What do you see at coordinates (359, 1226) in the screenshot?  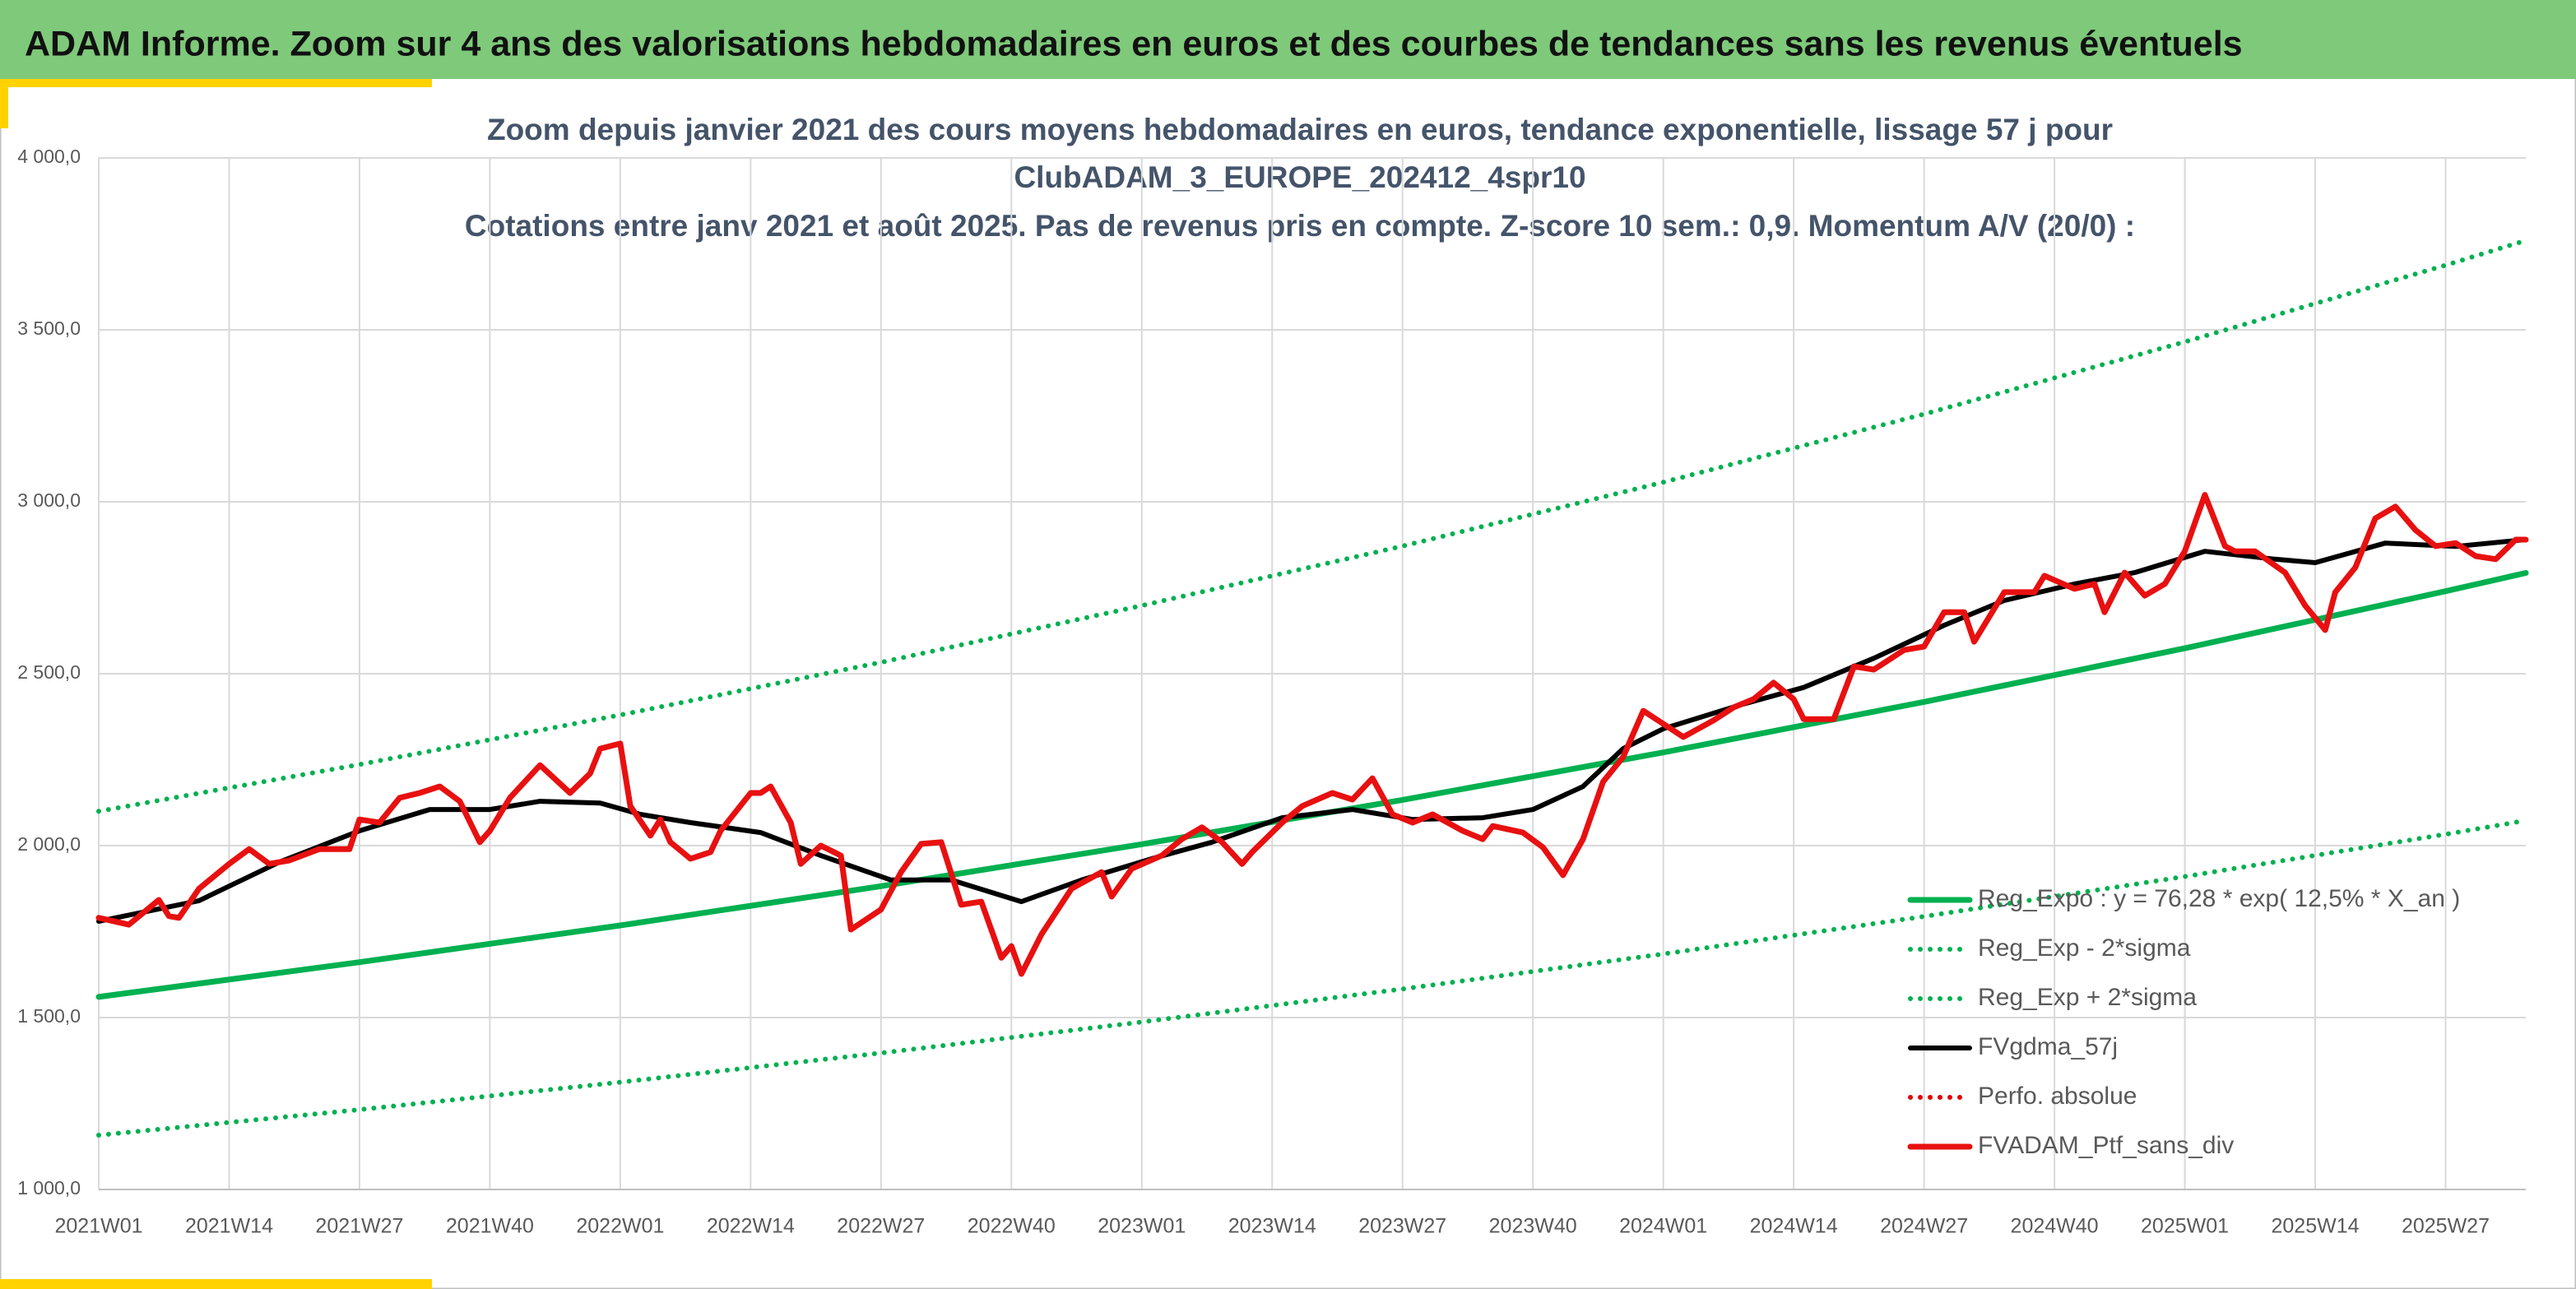 I see `x-tick-label: 2021W27` at bounding box center [359, 1226].